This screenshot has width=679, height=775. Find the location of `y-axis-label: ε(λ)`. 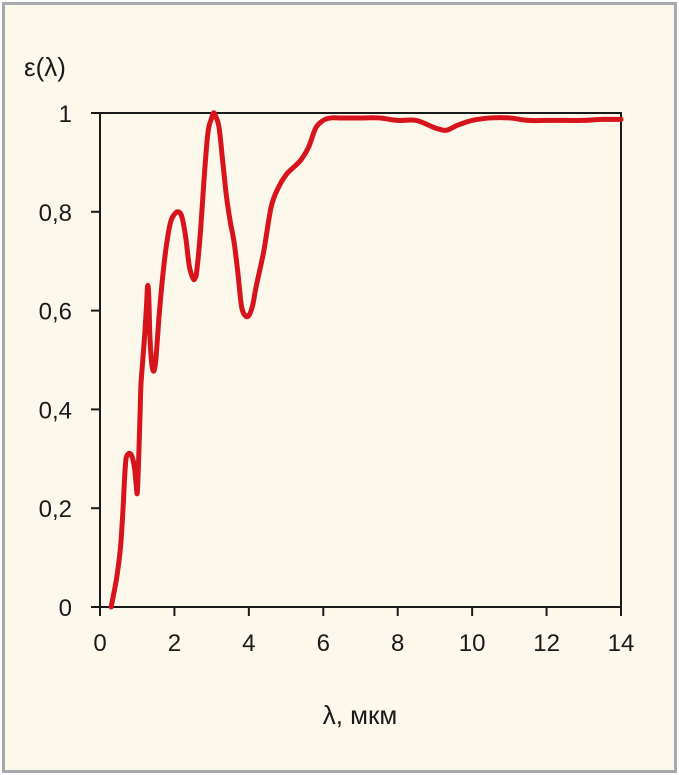

y-axis-label: ε(λ) is located at coordinates (45, 67).